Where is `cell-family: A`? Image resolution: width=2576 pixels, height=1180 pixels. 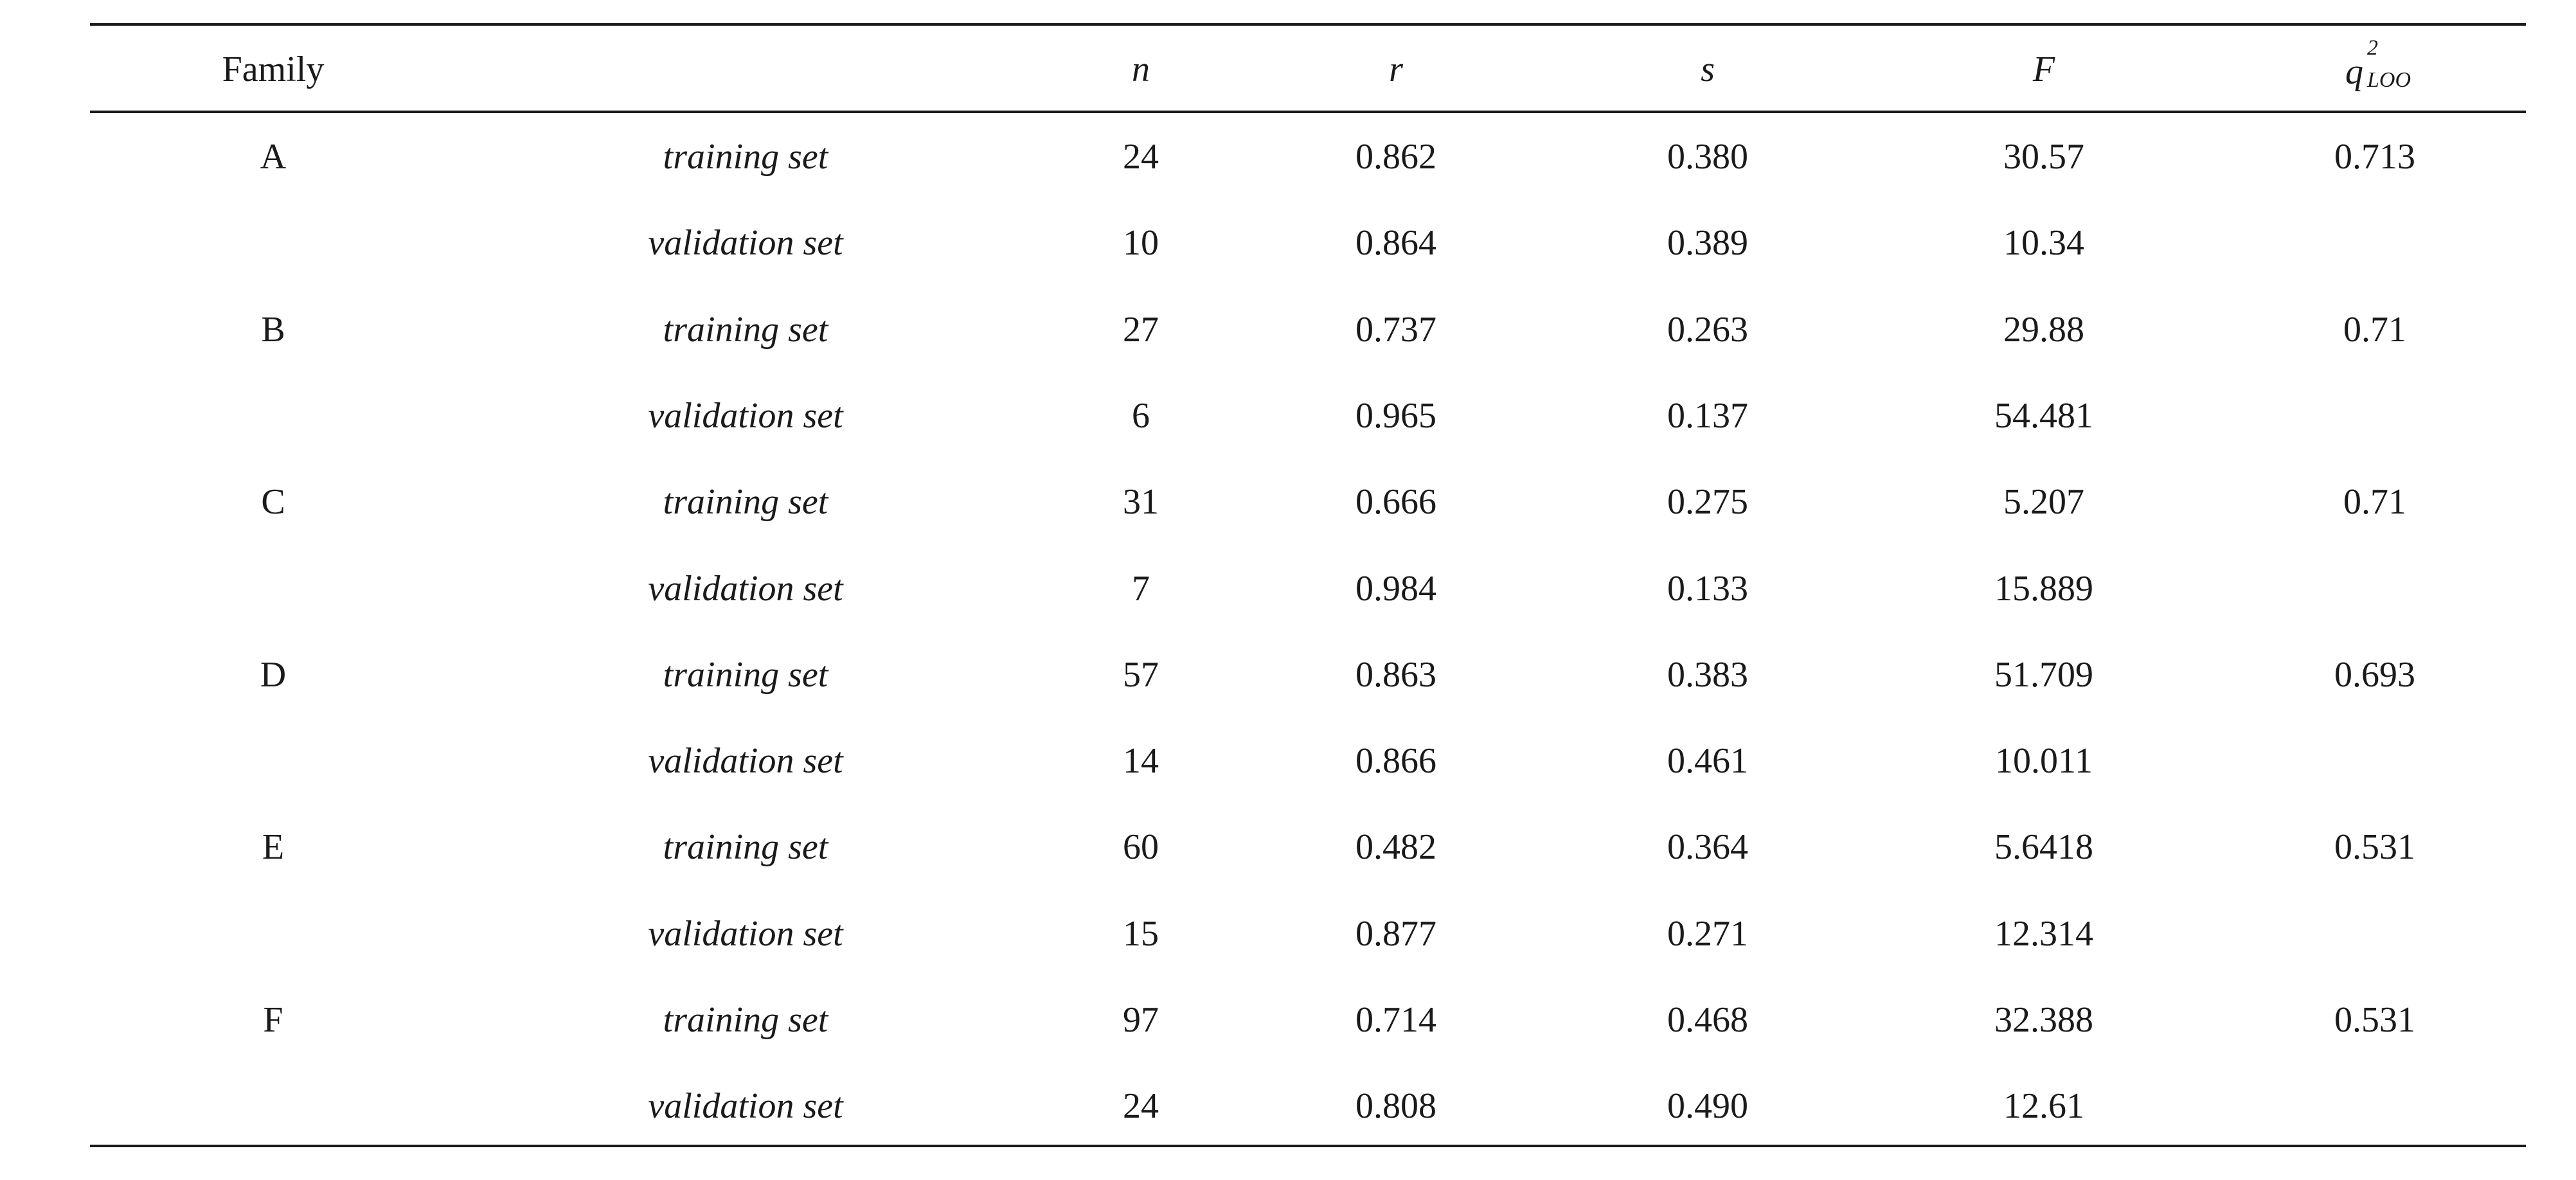 cell-family: A is located at coordinates (273, 157).